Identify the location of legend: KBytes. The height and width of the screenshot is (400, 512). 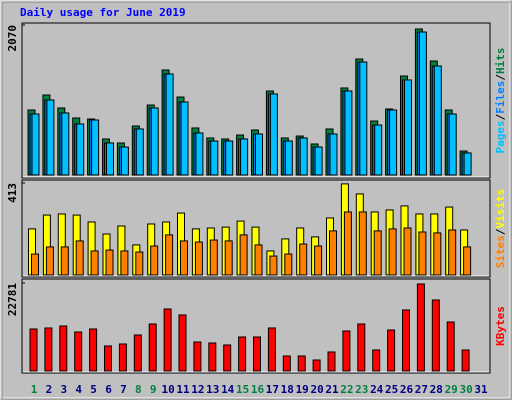
(500, 326).